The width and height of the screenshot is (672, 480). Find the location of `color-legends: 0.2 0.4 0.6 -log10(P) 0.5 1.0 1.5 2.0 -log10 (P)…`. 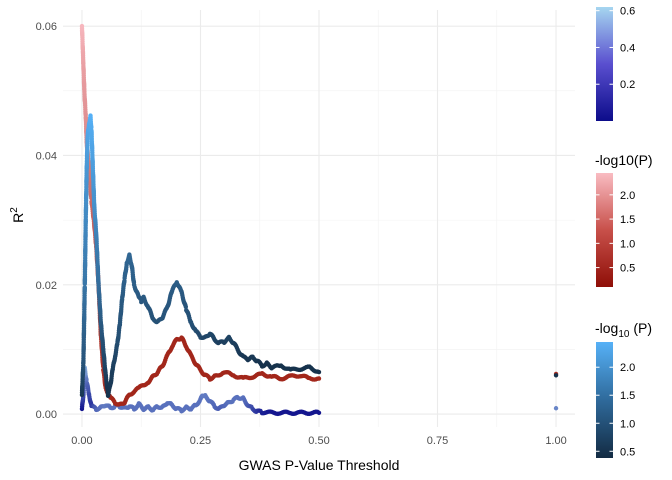

color-legends: 0.2 0.4 0.6 -log10(P) 0.5 1.0 1.5 2.0 -log10 (P)… is located at coordinates (624, 232).